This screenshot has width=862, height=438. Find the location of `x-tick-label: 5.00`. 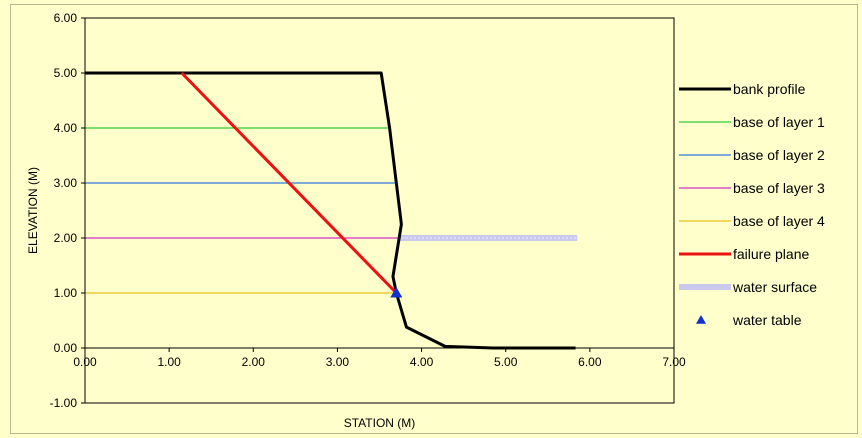

x-tick-label: 5.00 is located at coordinates (506, 362).